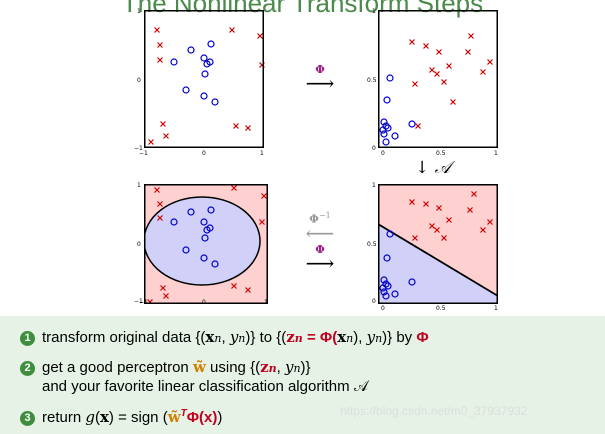 The height and width of the screenshot is (434, 605). I want to click on negative-region, so click(438, 264).